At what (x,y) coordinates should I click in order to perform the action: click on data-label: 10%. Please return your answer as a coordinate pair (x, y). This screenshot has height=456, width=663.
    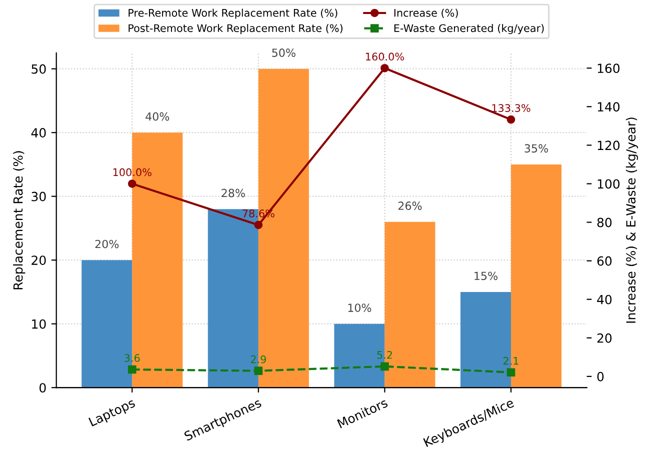
    Looking at the image, I should click on (360, 308).